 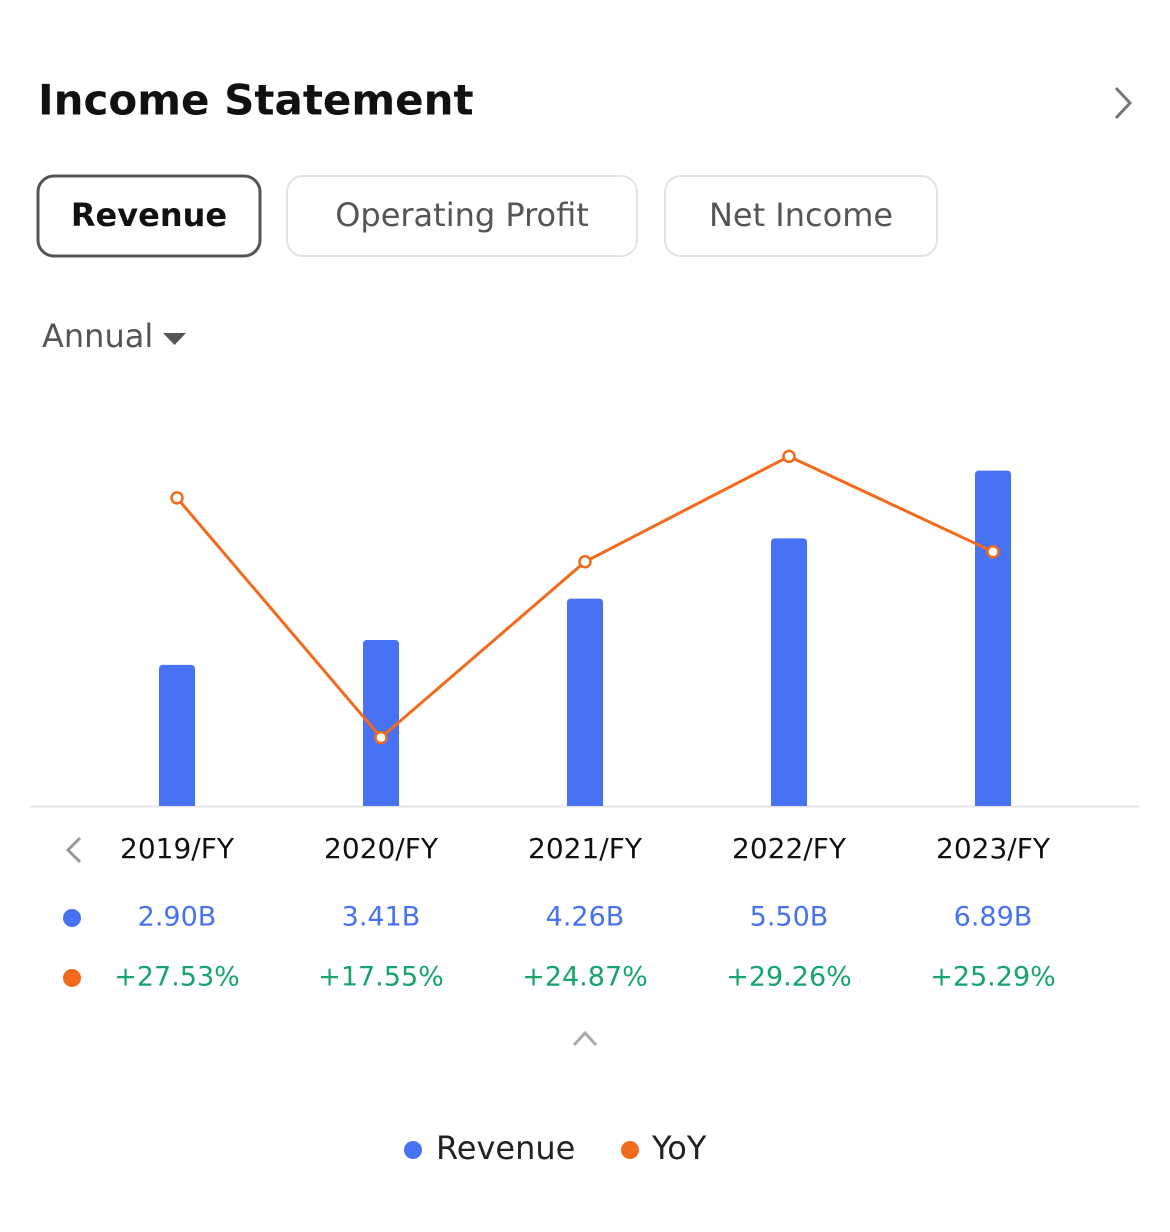 What do you see at coordinates (1123, 103) in the screenshot?
I see `more-chevron` at bounding box center [1123, 103].